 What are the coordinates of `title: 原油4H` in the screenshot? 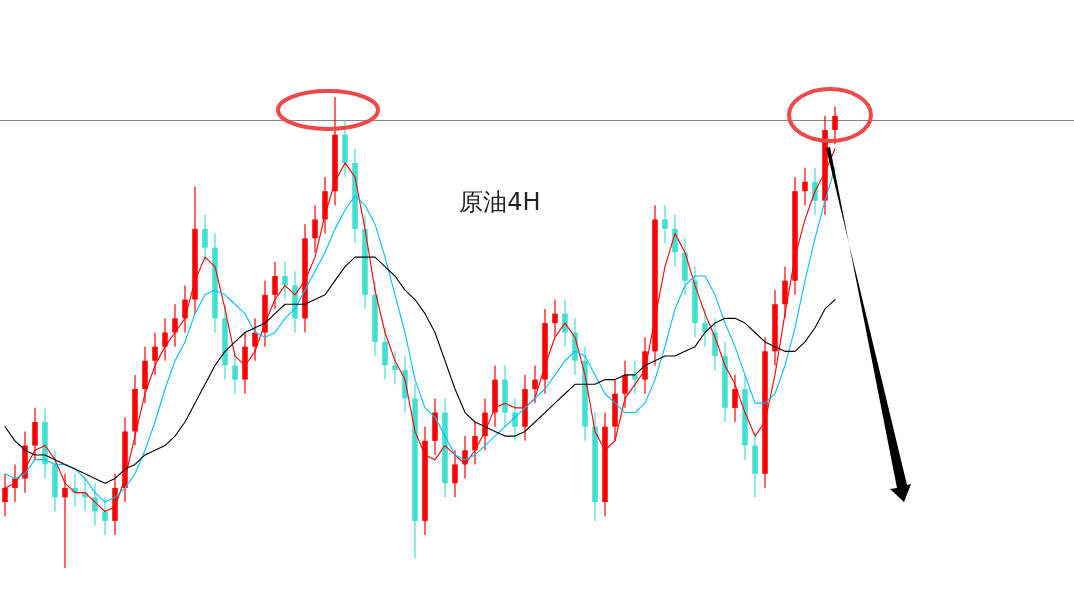 It's located at (500, 202).